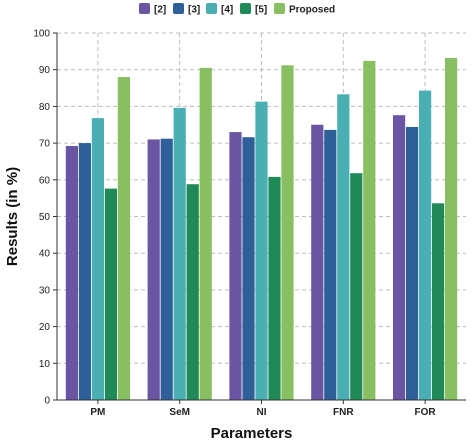 The image size is (474, 446). I want to click on x-axis-ticks: PM SeM NI FNR FOR, so click(263, 409).